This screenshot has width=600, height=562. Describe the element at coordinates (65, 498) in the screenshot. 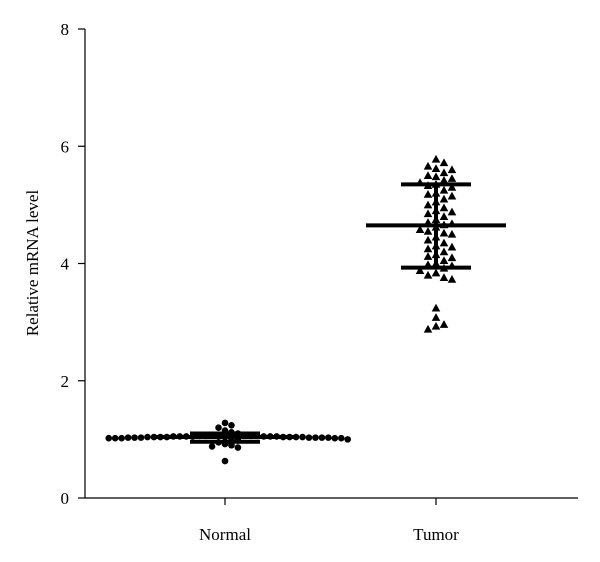

I see `y-tick-label: 0` at that location.